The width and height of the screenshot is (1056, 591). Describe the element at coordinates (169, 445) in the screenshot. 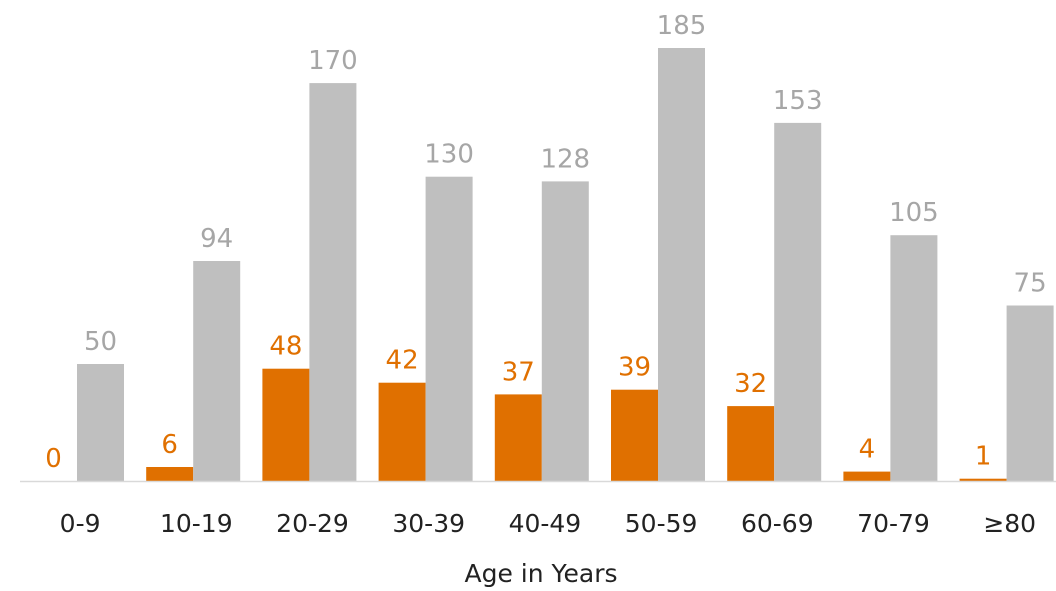

I see `data-label-series1-2: 6` at that location.